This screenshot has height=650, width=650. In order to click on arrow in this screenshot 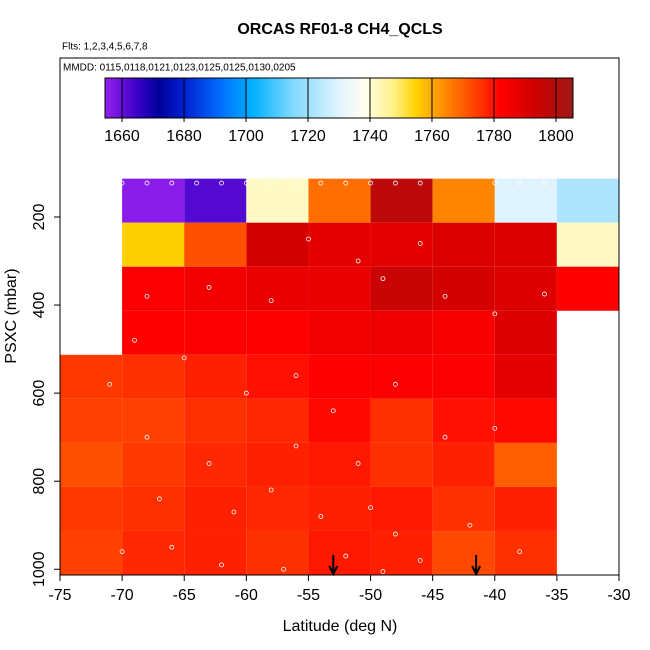, I will do `click(333, 566)`.